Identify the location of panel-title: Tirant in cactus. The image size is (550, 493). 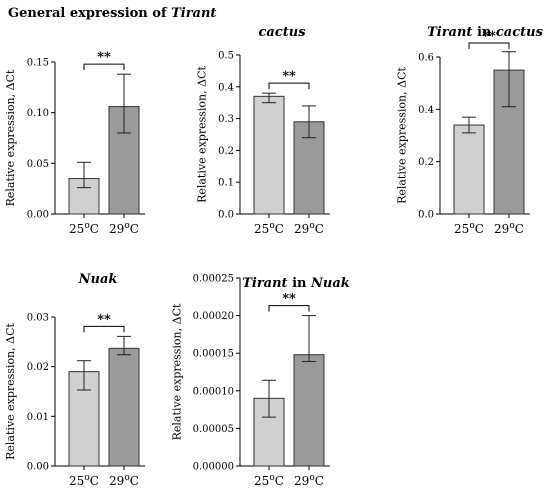
(485, 32).